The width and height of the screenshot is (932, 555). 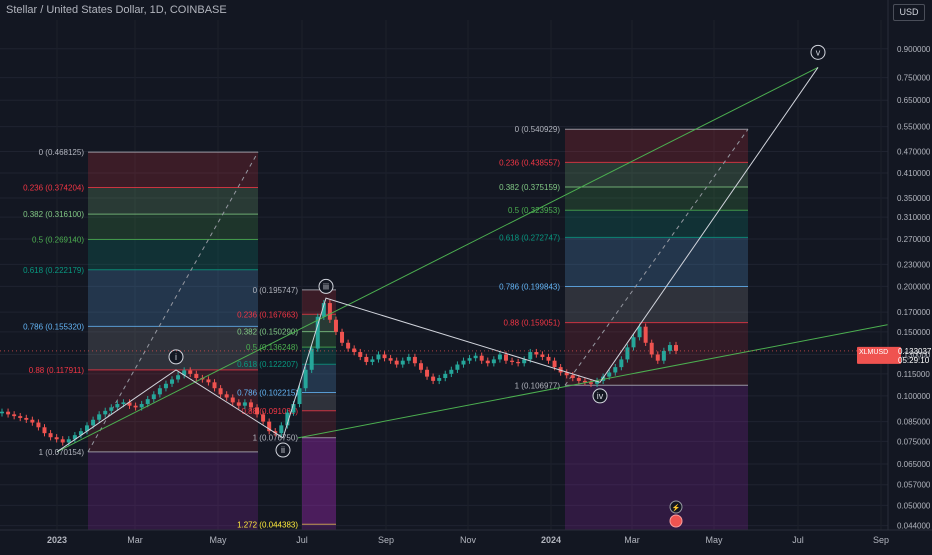 What do you see at coordinates (57, 370) in the screenshot?
I see `fib-level-label: 0.88 (0.117911)` at bounding box center [57, 370].